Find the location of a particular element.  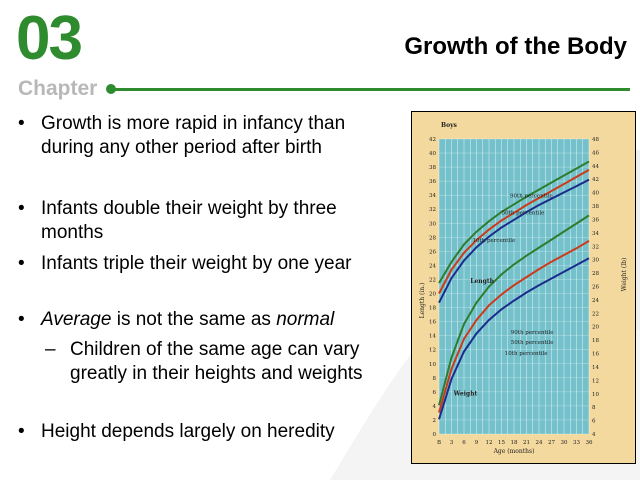

weight-percentile-label: 90th percentile is located at coordinates (532, 333).